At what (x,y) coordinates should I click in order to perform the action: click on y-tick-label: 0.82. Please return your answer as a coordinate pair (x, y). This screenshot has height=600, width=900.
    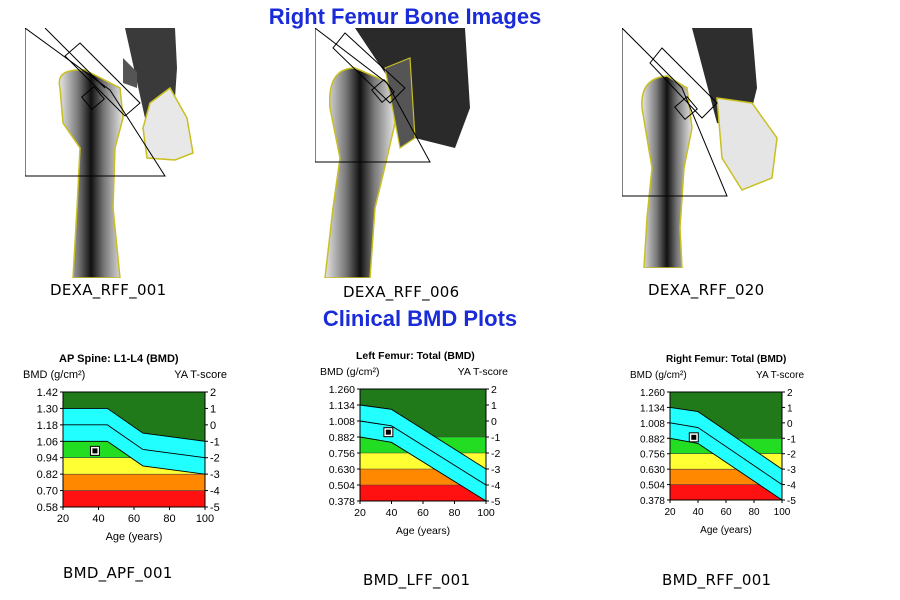
    Looking at the image, I should click on (47, 475).